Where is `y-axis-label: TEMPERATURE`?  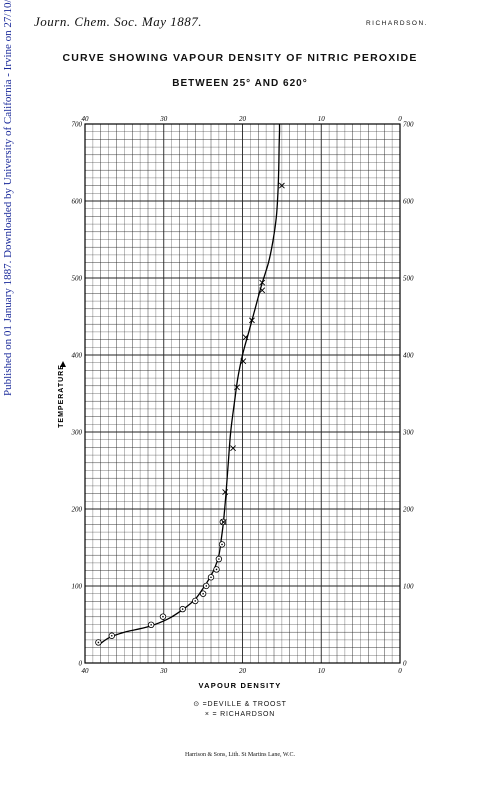
y-axis-label: TEMPERATURE is located at coordinates (61, 396).